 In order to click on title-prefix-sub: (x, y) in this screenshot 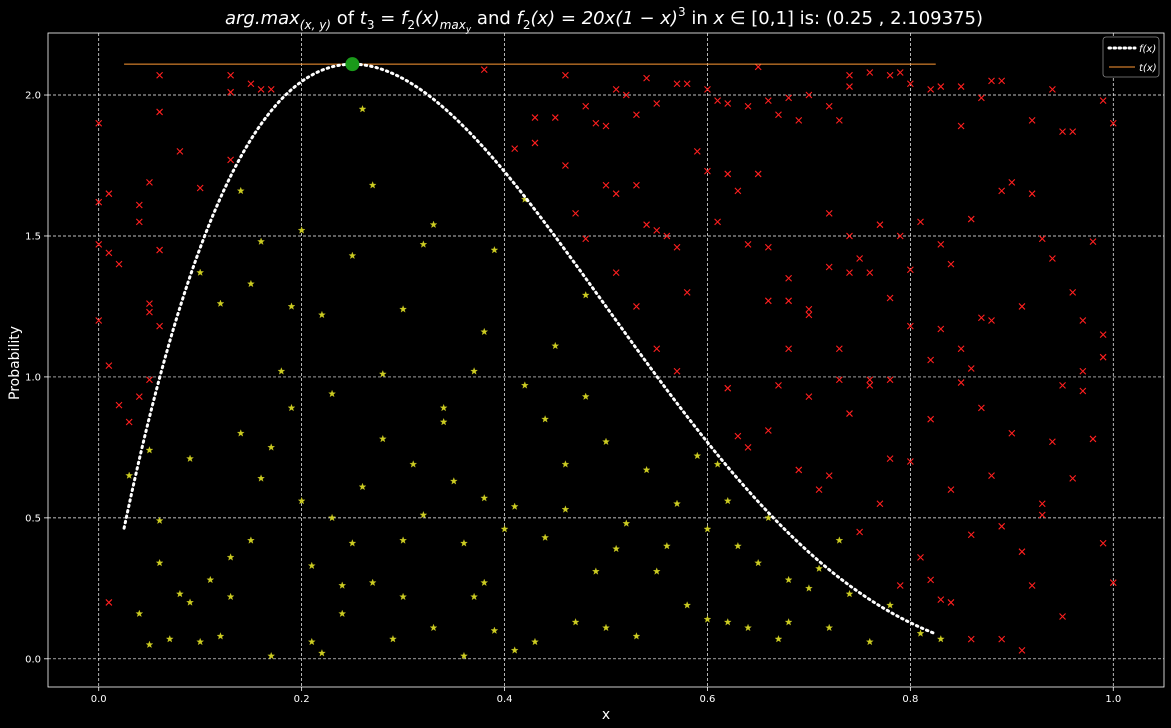, I will do `click(315, 25)`.